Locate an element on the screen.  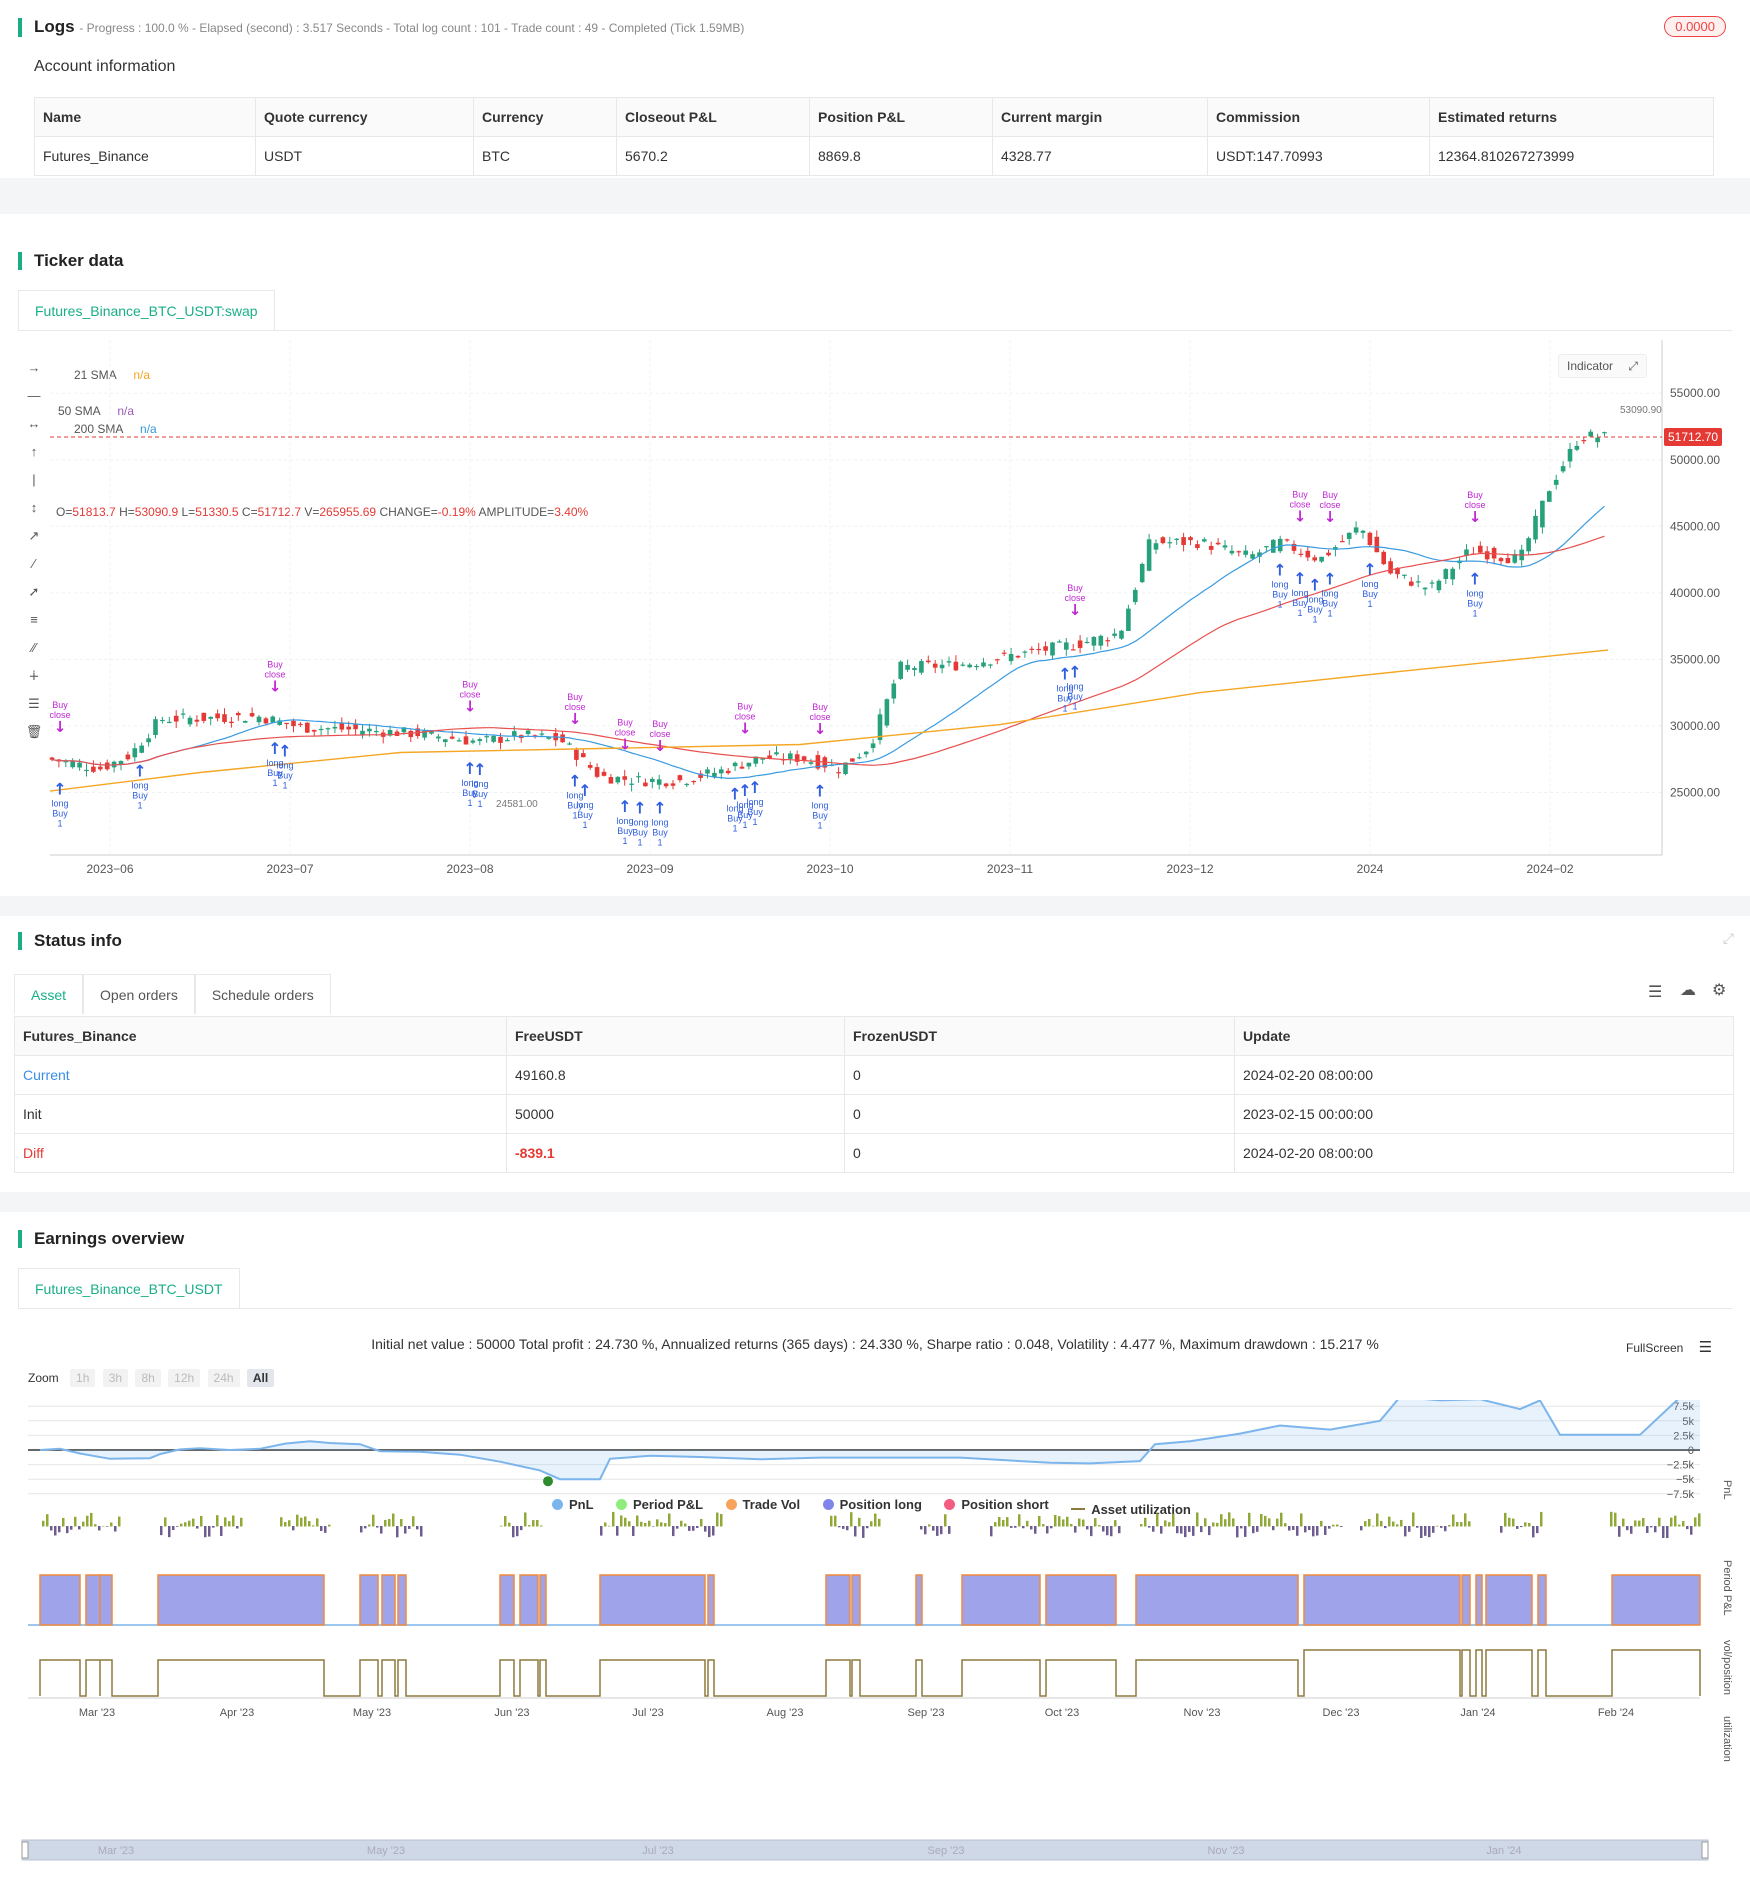
close-signal-label: close is located at coordinates (744, 717).